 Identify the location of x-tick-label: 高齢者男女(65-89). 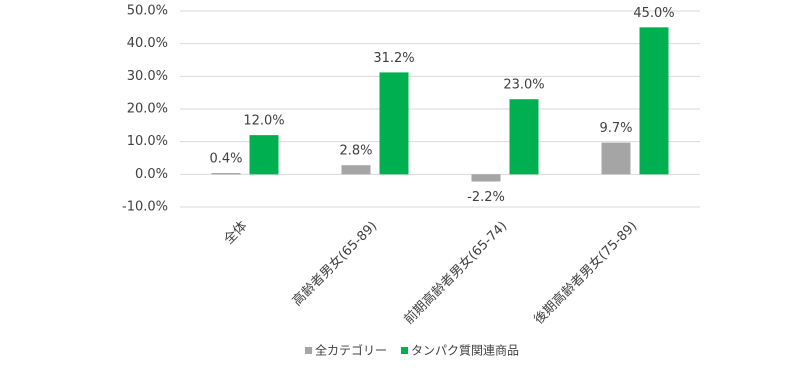
(334, 263).